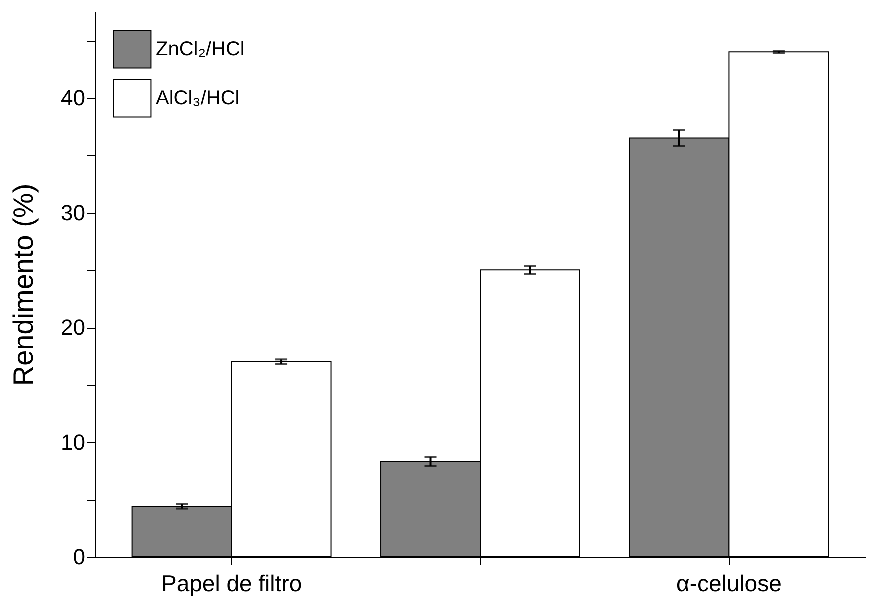  What do you see at coordinates (24, 285) in the screenshot?
I see `y-axis-title: Rendimento (%)` at bounding box center [24, 285].